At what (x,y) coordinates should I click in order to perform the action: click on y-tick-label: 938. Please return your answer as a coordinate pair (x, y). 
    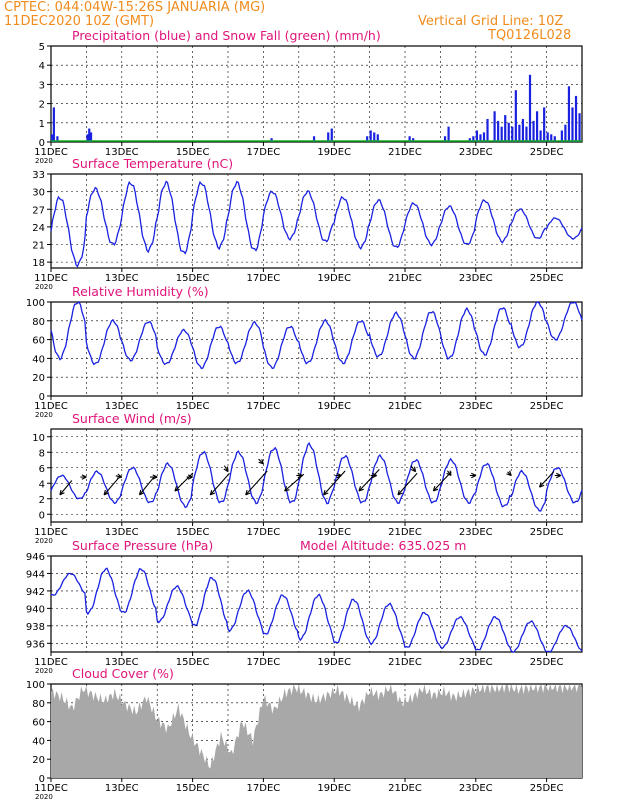
    Looking at the image, I should click on (35, 627).